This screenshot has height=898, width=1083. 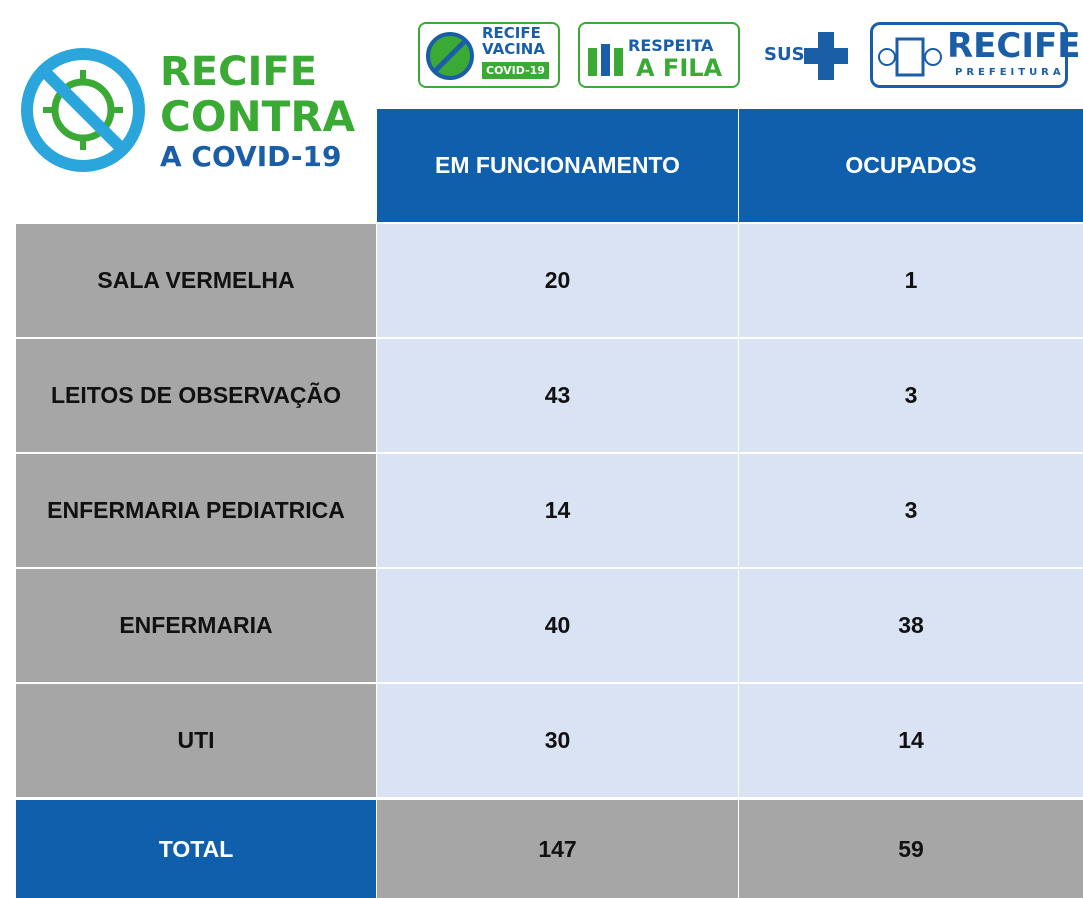 I want to click on value-cell: 43, so click(x=557, y=395).